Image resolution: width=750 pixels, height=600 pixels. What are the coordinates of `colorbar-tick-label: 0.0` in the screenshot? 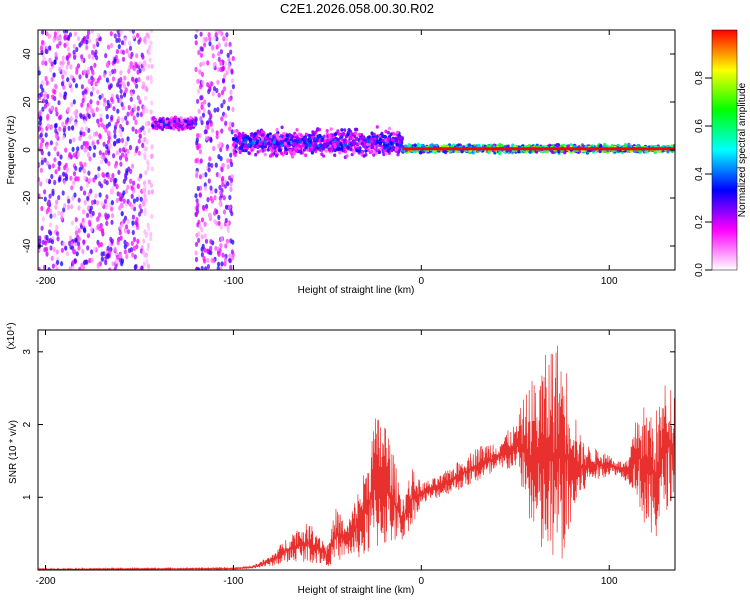 It's located at (699, 270).